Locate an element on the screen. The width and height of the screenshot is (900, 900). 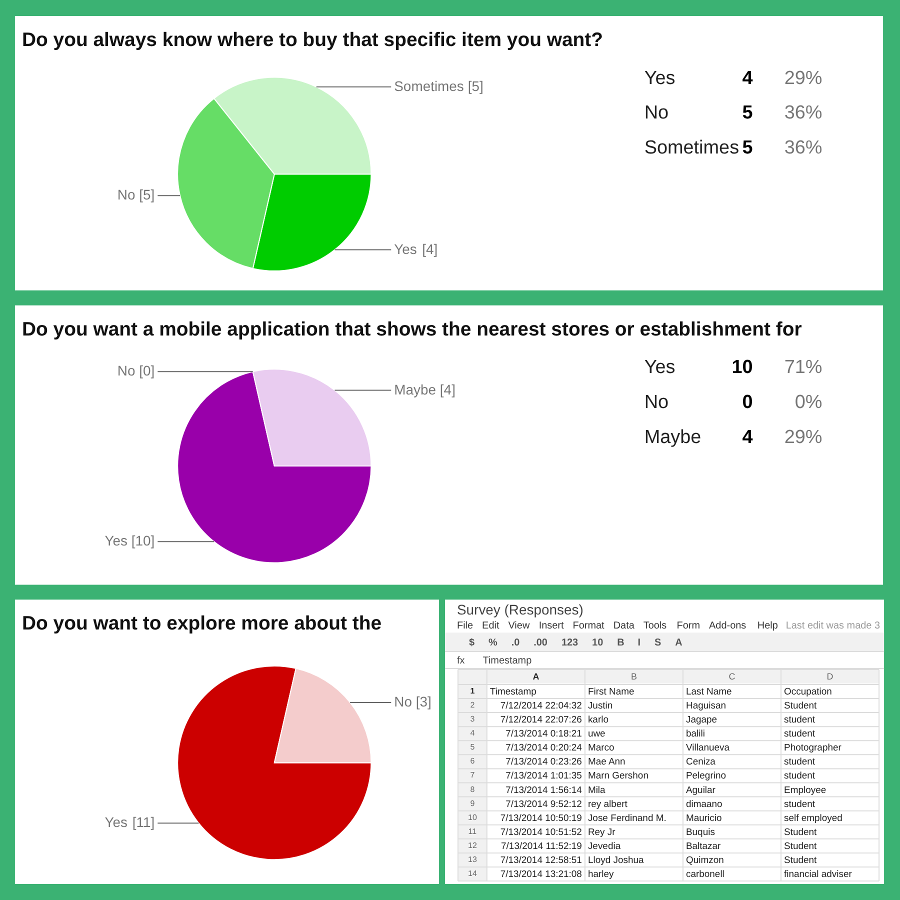
text: Last Name is located at coordinates (709, 692).